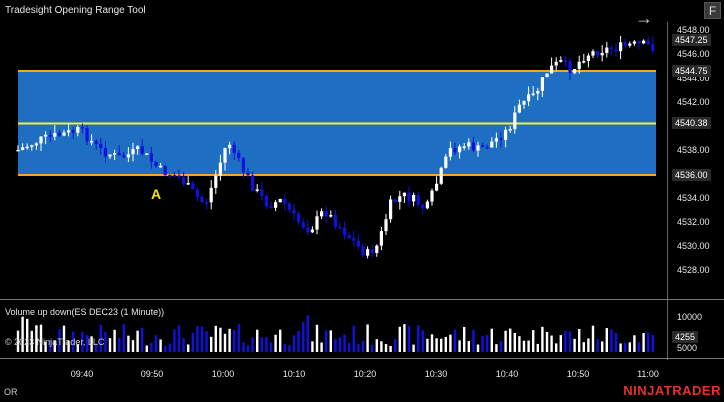 The image size is (724, 402). I want to click on price-tick: 4534.00, so click(693, 198).